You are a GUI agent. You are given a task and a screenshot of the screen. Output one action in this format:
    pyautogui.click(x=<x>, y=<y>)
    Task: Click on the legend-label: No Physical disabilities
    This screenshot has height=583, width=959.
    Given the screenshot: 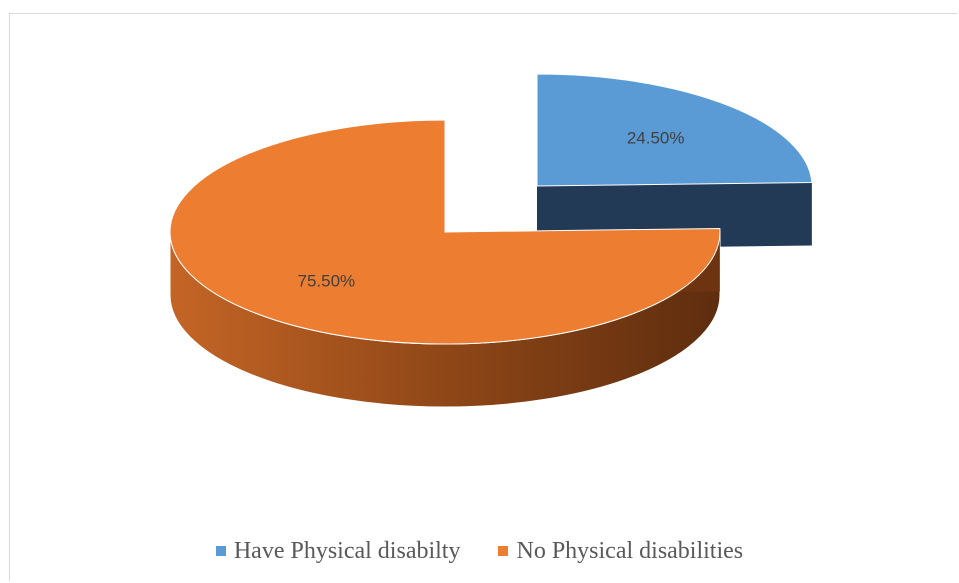 What is the action you would take?
    pyautogui.click(x=630, y=550)
    